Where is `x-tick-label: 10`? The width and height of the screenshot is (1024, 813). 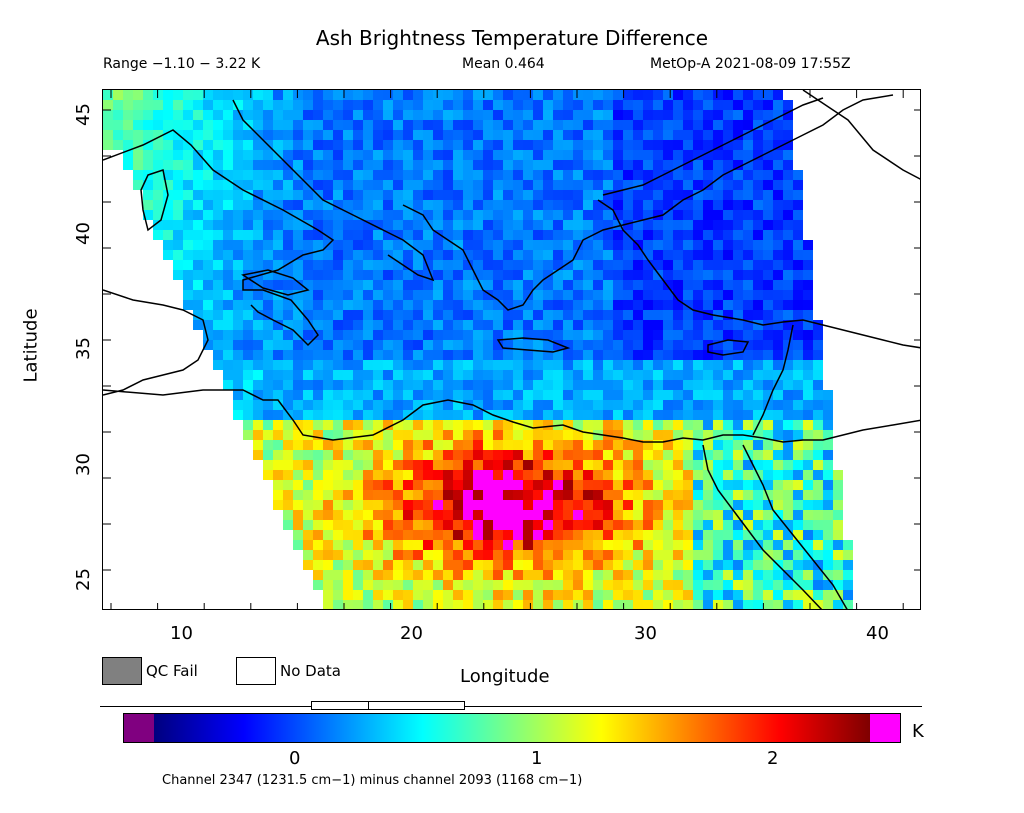
x-tick-label: 10 is located at coordinates (181, 633).